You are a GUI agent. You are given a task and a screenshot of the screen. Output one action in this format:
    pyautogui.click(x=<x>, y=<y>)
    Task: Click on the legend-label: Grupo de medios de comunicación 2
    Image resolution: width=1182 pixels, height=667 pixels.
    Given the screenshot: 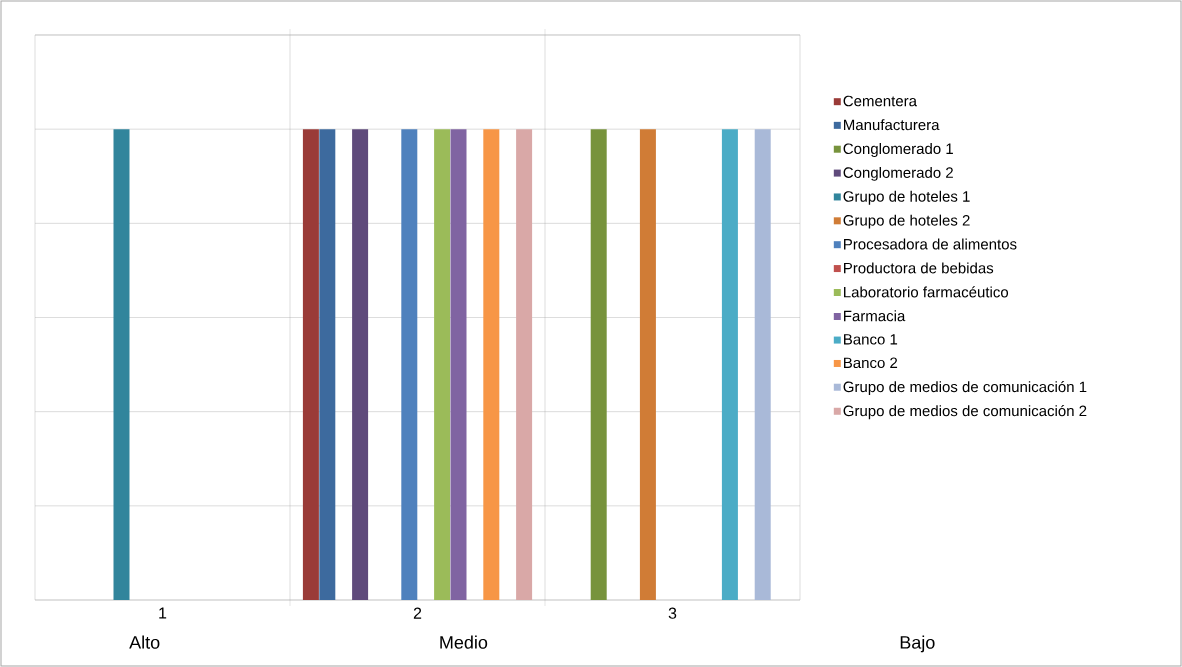 What is the action you would take?
    pyautogui.click(x=965, y=412)
    